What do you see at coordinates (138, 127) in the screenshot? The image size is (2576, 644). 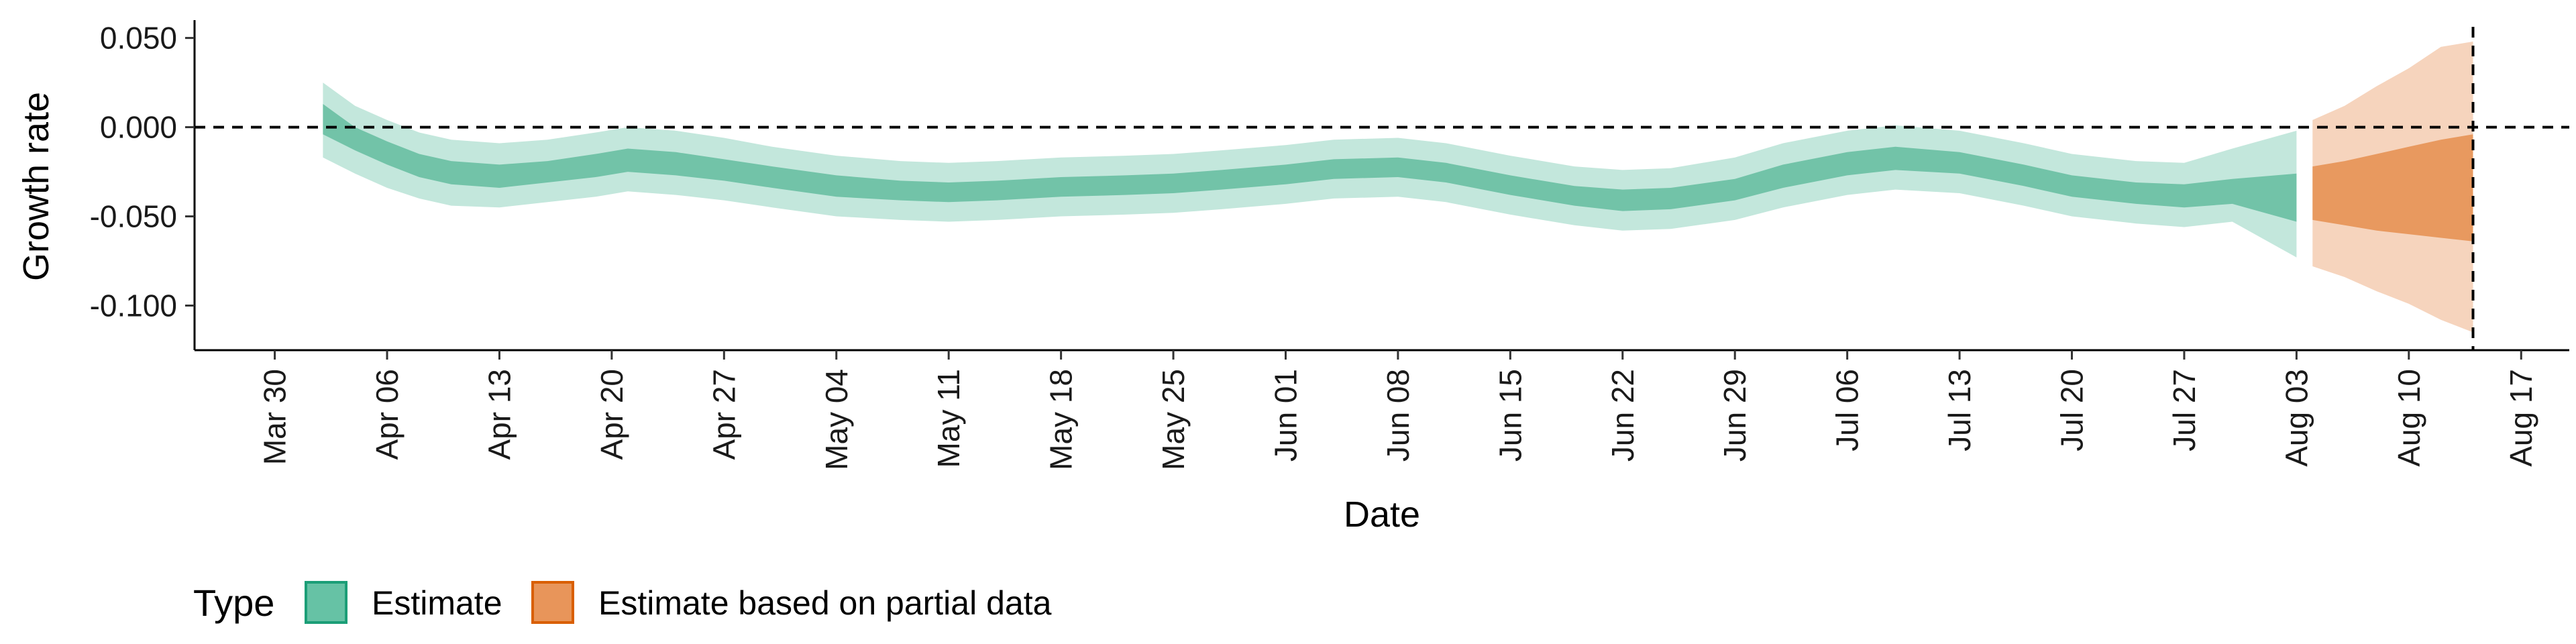 I see `y-tick-label: 0.000` at bounding box center [138, 127].